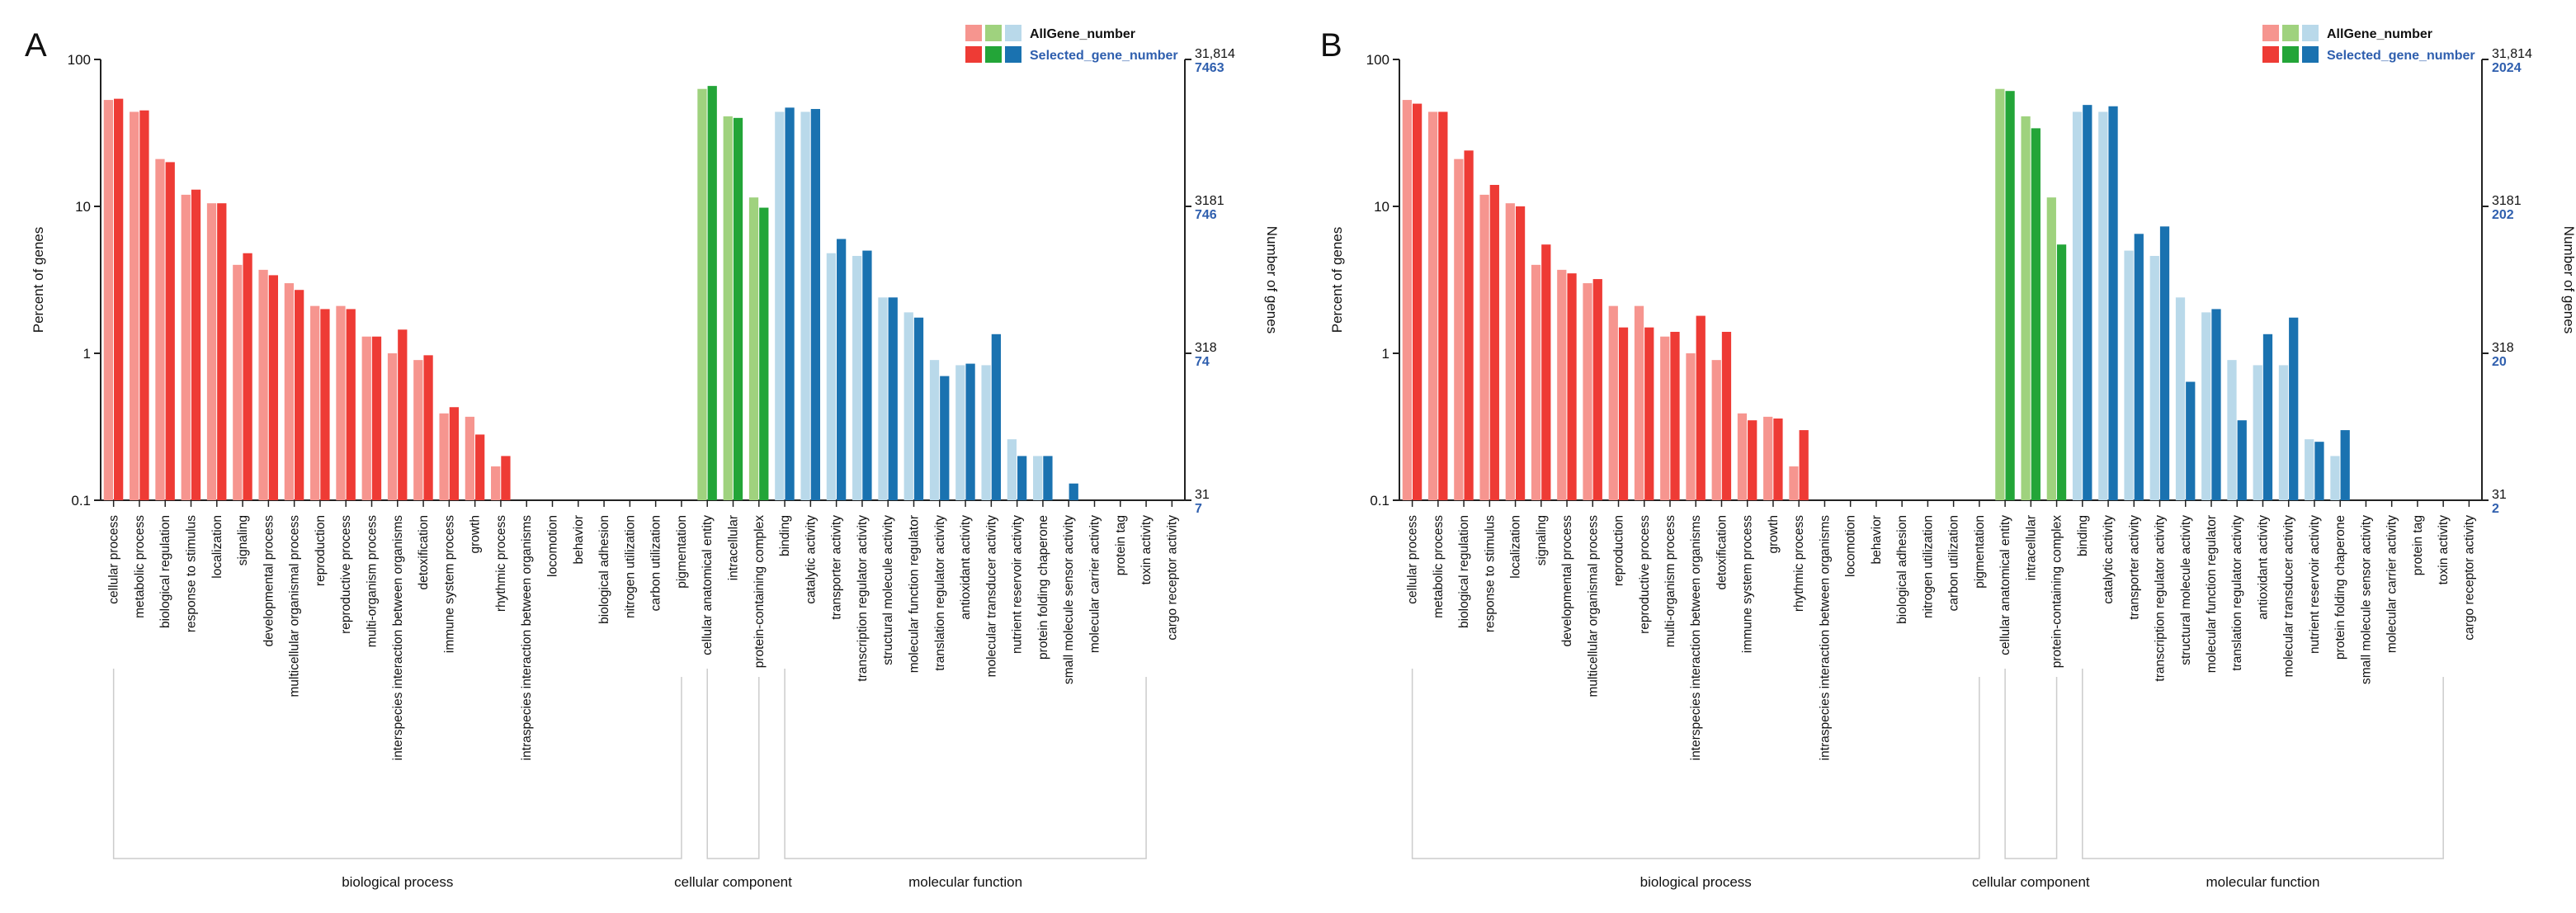 This screenshot has width=2576, height=913. Describe the element at coordinates (1413, 560) in the screenshot. I see `category-label: cellular process` at that location.